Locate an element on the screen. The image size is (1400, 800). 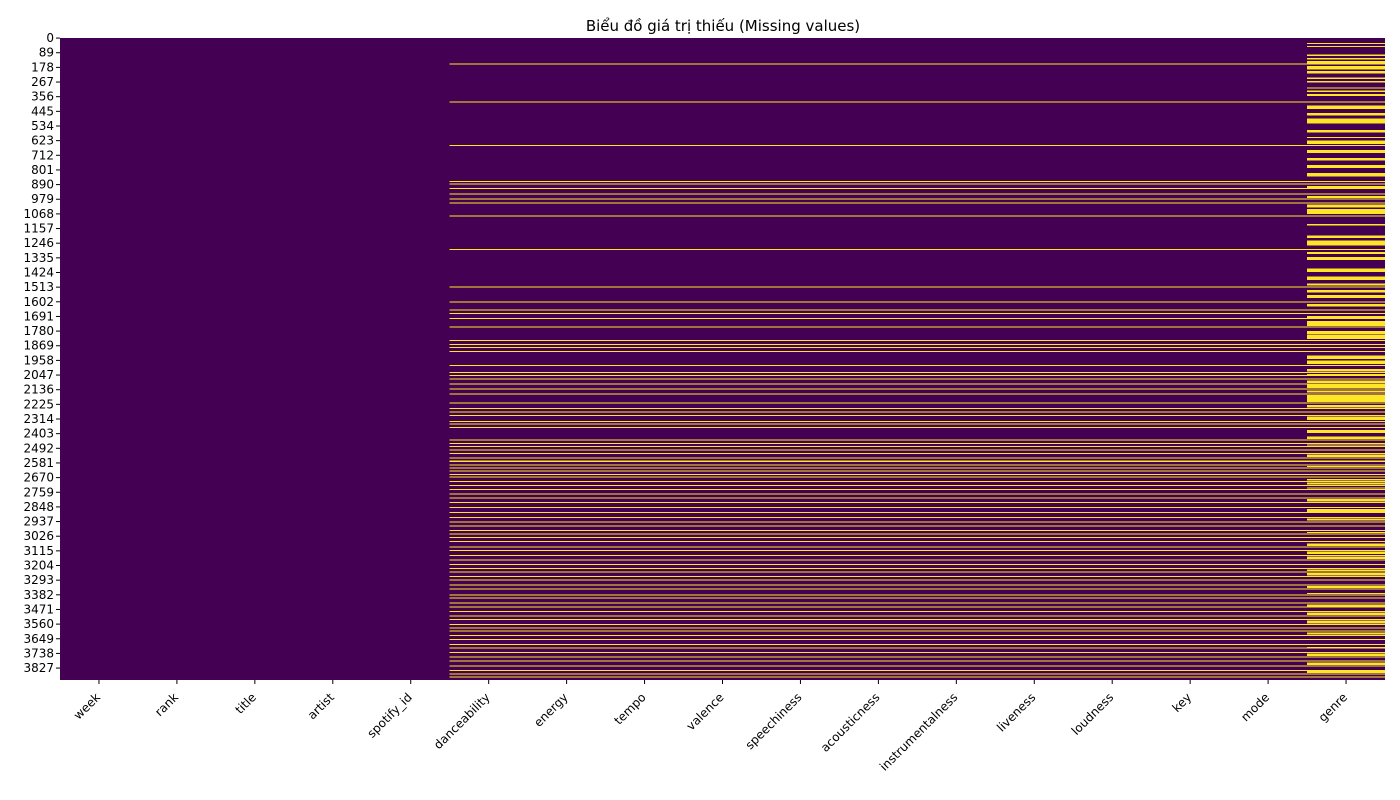
y-tick-label: 2314 is located at coordinates (38, 419).